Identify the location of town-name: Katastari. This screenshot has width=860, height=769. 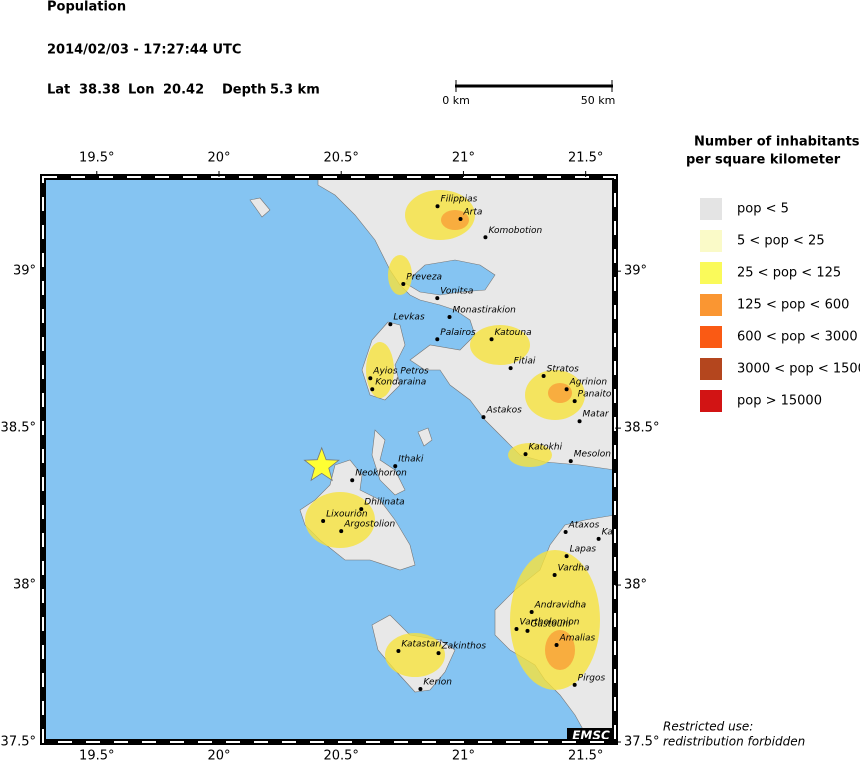
(421, 644).